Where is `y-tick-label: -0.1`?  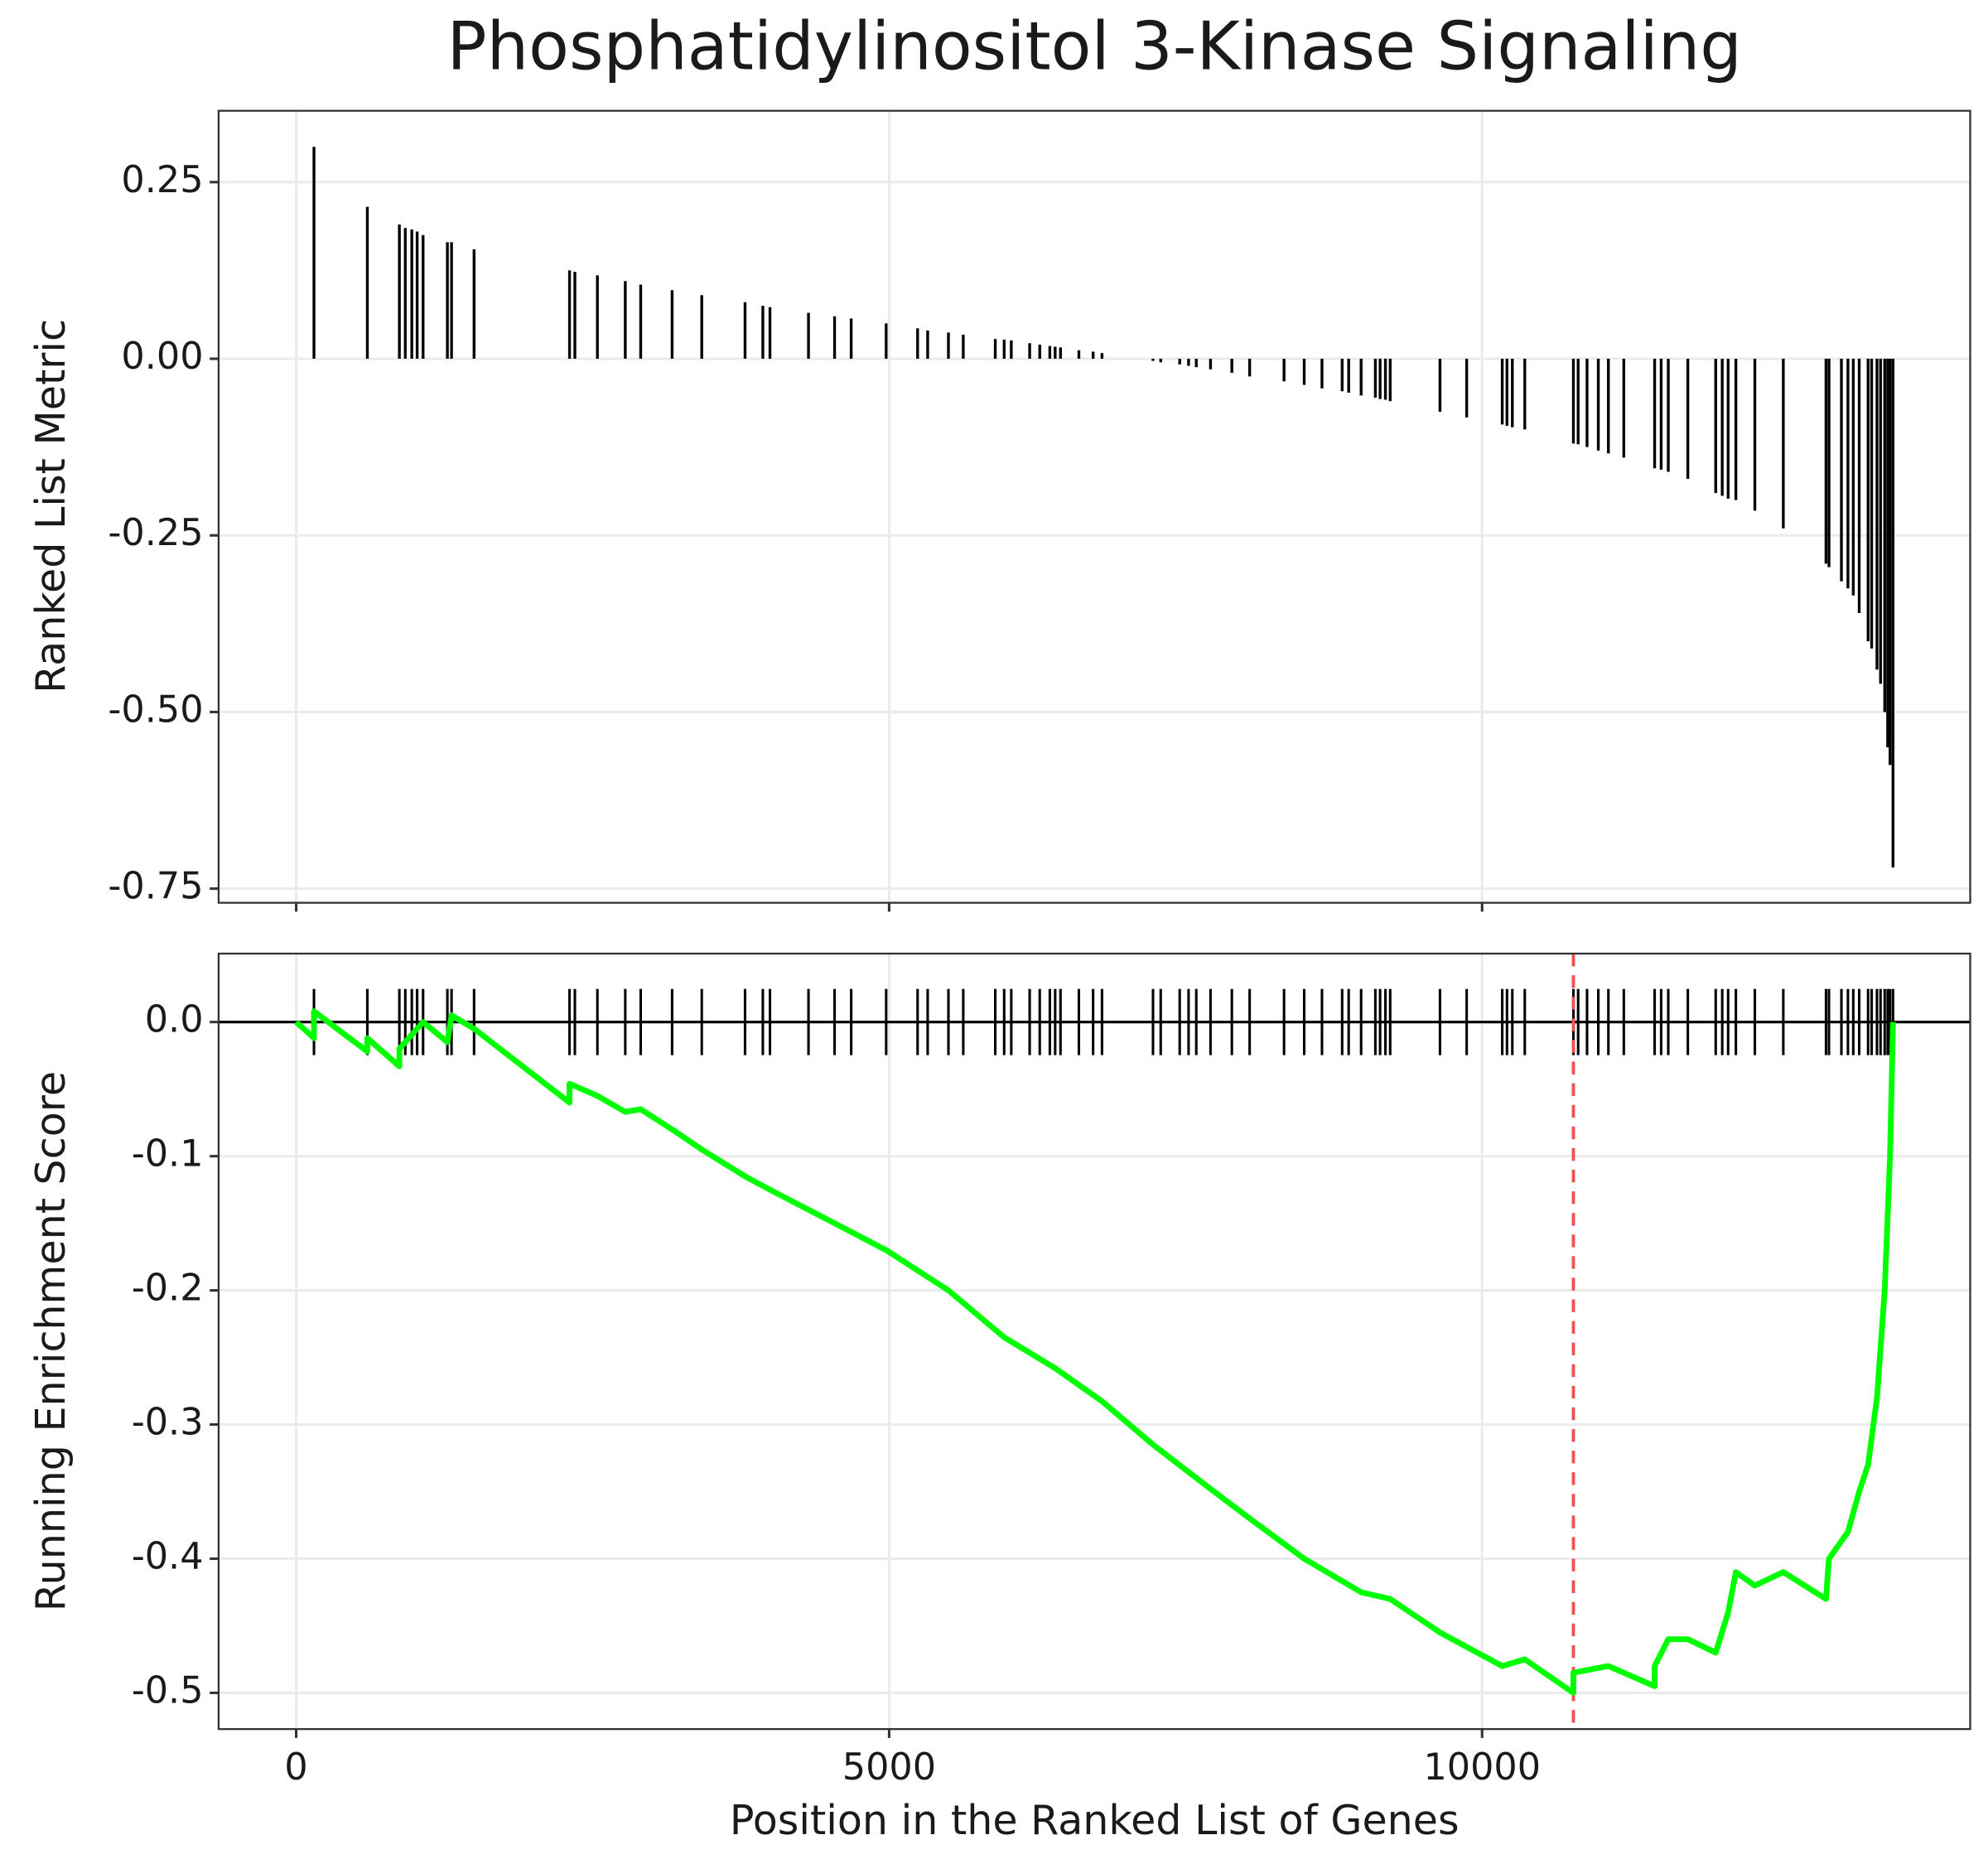 y-tick-label: -0.1 is located at coordinates (168, 1154).